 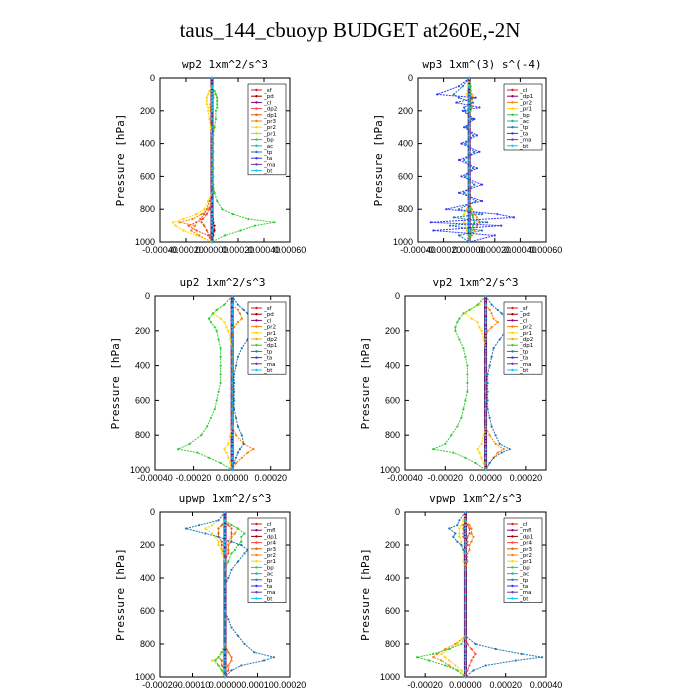 What do you see at coordinates (267, 321) in the screenshot?
I see `legend-entry: _cl` at bounding box center [267, 321].